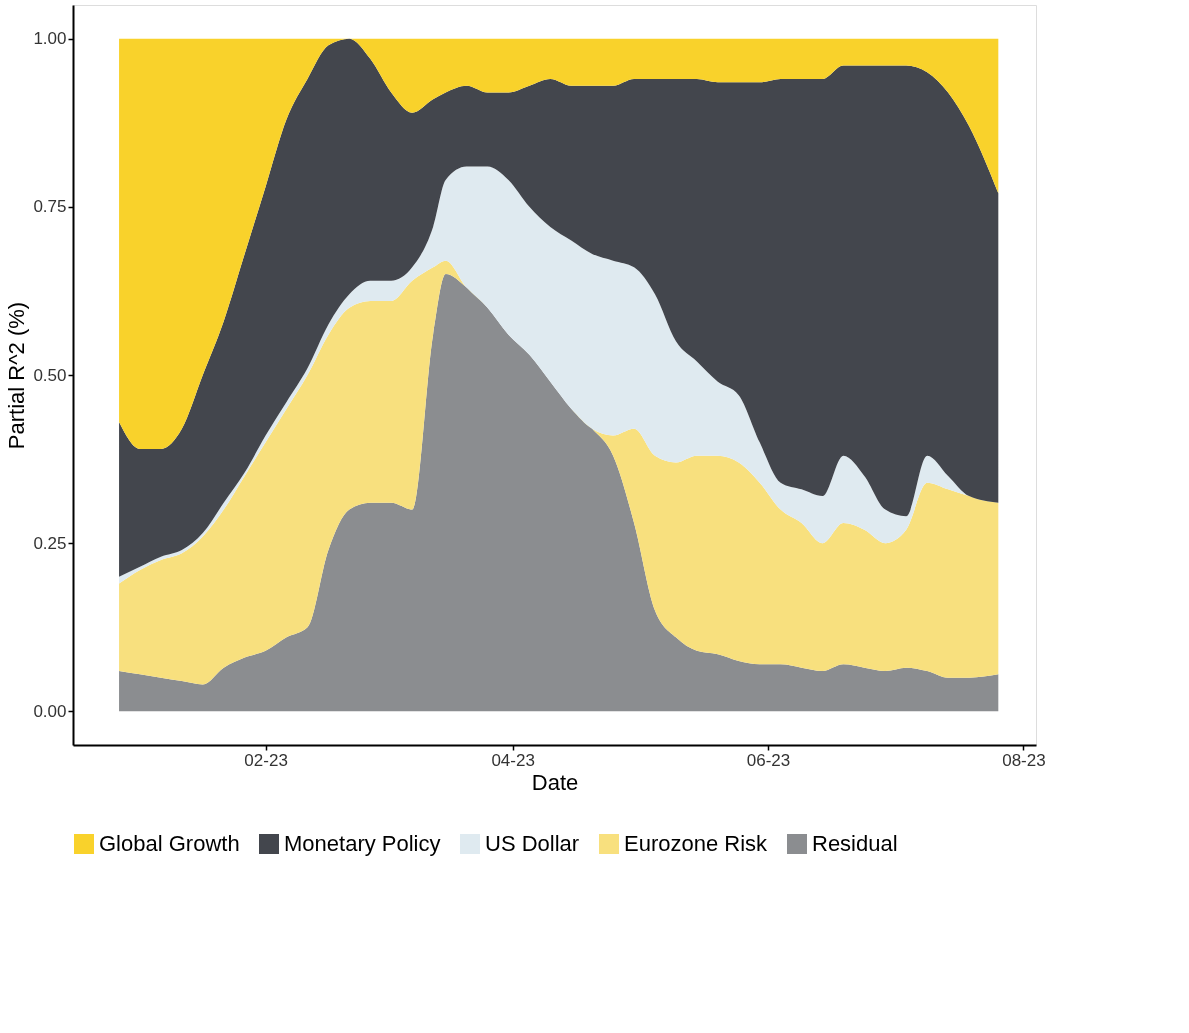 This screenshot has height=1033, width=1189. Describe the element at coordinates (855, 843) in the screenshot. I see `legend-label: Residual` at that location.